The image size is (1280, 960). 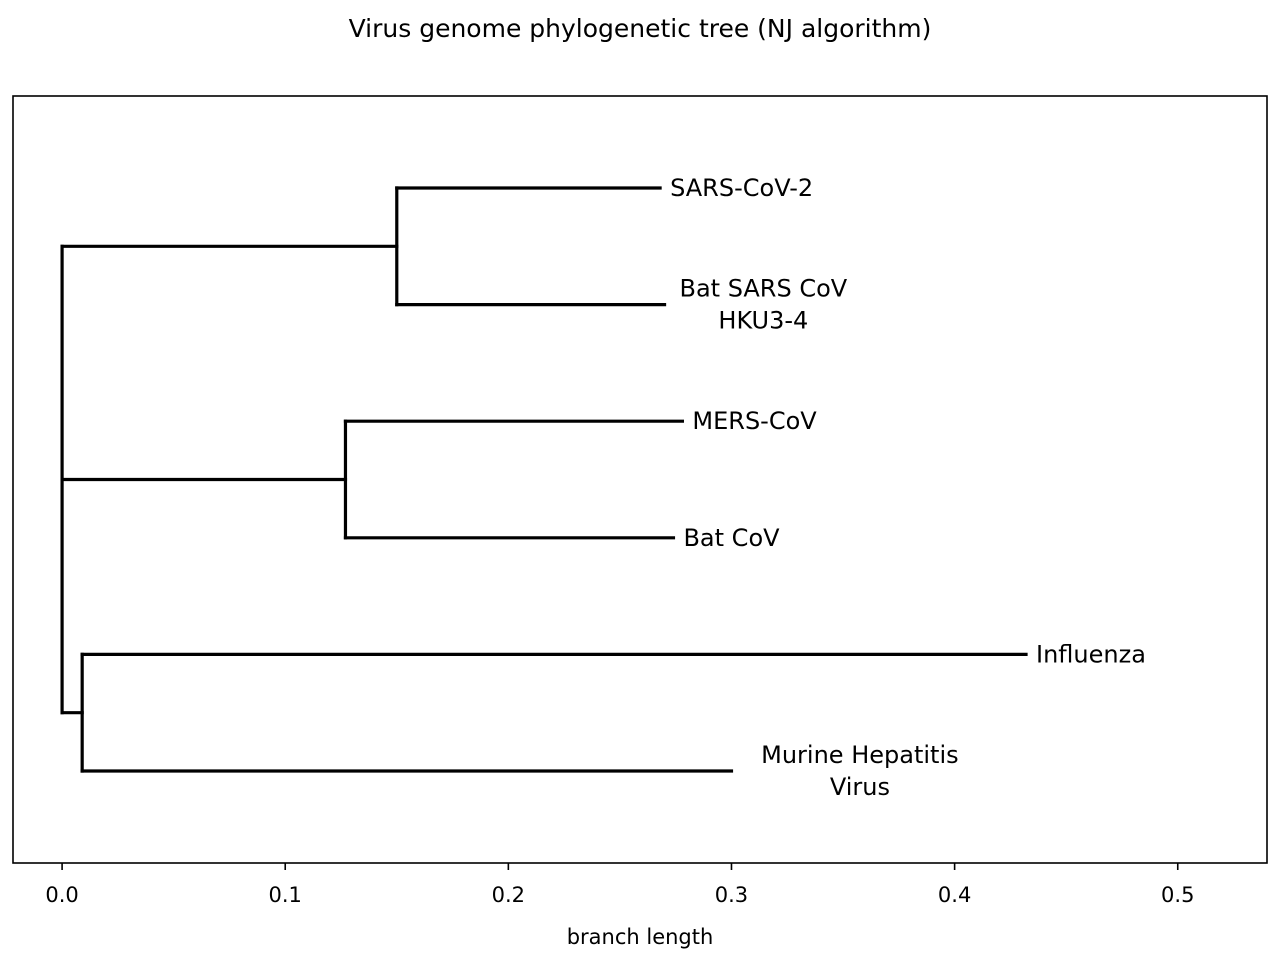 I want to click on leaf-label: MERS-CoV, so click(x=754, y=421).